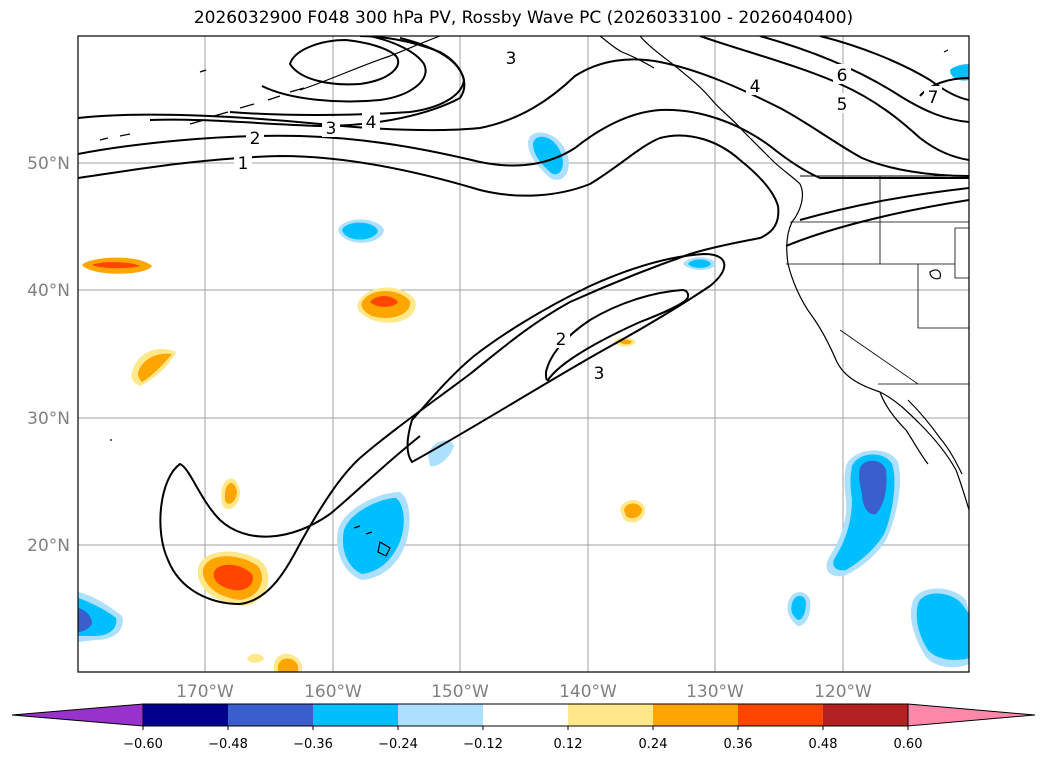 This screenshot has height=765, width=1047. Describe the element at coordinates (313, 744) in the screenshot. I see `colorbar-tick-label: −0.36` at that location.